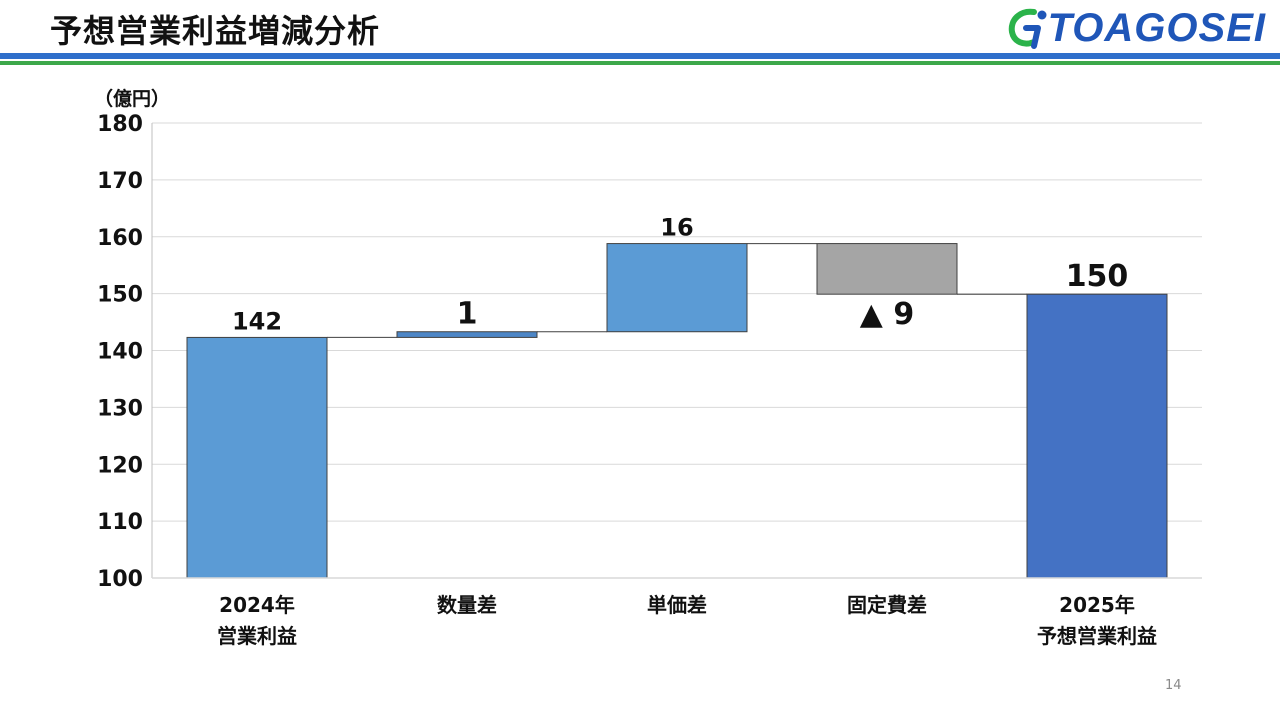 Image resolution: width=1280 pixels, height=720 pixels. What do you see at coordinates (120, 352) in the screenshot?
I see `y-tick-label: 140` at bounding box center [120, 352].